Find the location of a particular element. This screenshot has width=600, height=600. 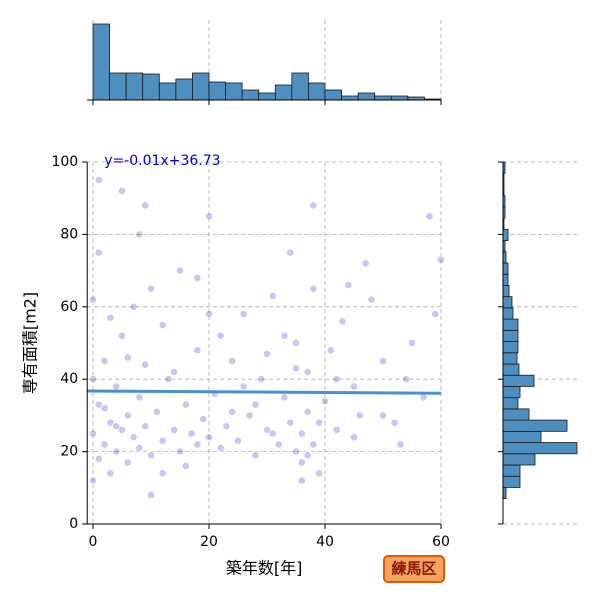

y-tick-label: 100 is located at coordinates (64, 162).